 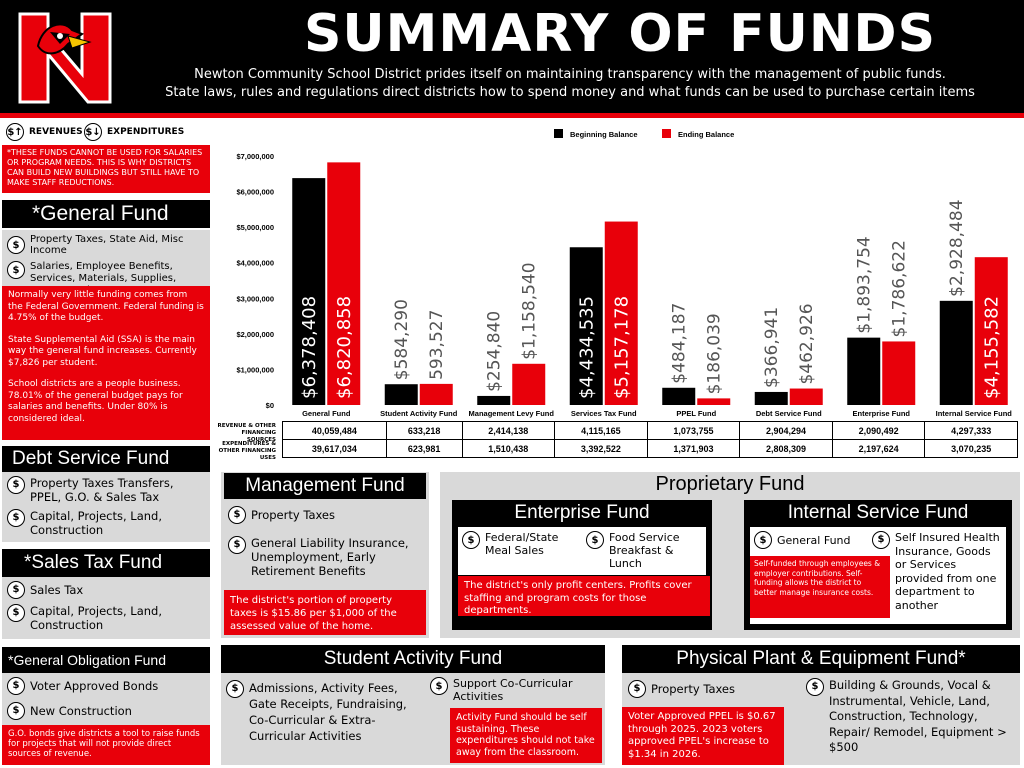 I want to click on student-activity-title: Student Activity Fund, so click(x=413, y=659).